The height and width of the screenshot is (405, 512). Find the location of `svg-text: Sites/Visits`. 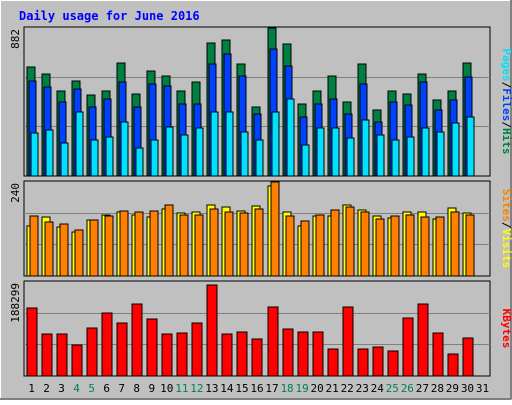

svg-text: Sites/Visits is located at coordinates (506, 229).